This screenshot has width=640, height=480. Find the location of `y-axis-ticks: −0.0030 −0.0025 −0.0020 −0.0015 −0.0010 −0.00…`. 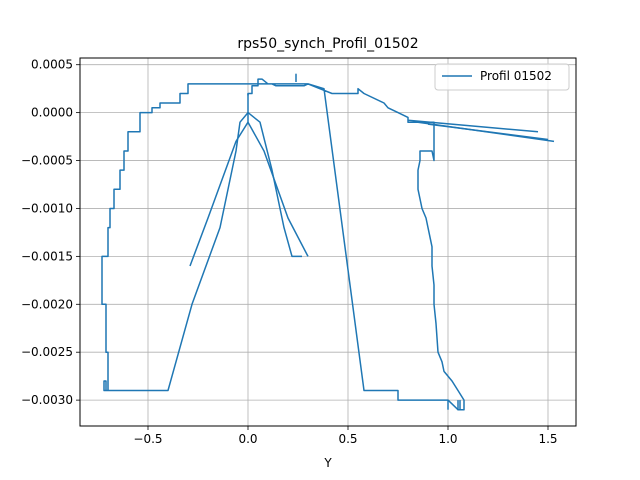

y-axis-ticks: −0.0030 −0.0025 −0.0020 −0.0015 −0.0010 −0.00… is located at coordinates (50, 232).